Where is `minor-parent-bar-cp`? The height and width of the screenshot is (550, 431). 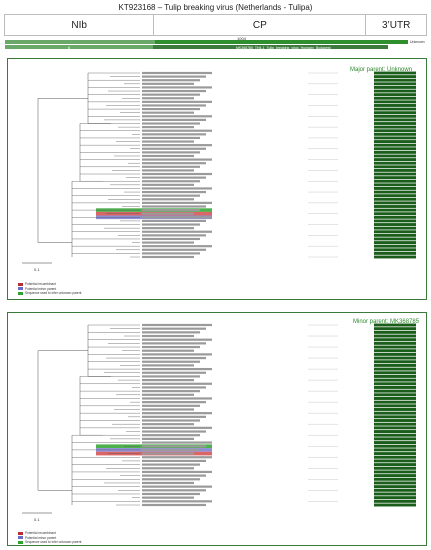
minor-parent-bar-cp is located at coordinates (270, 47).